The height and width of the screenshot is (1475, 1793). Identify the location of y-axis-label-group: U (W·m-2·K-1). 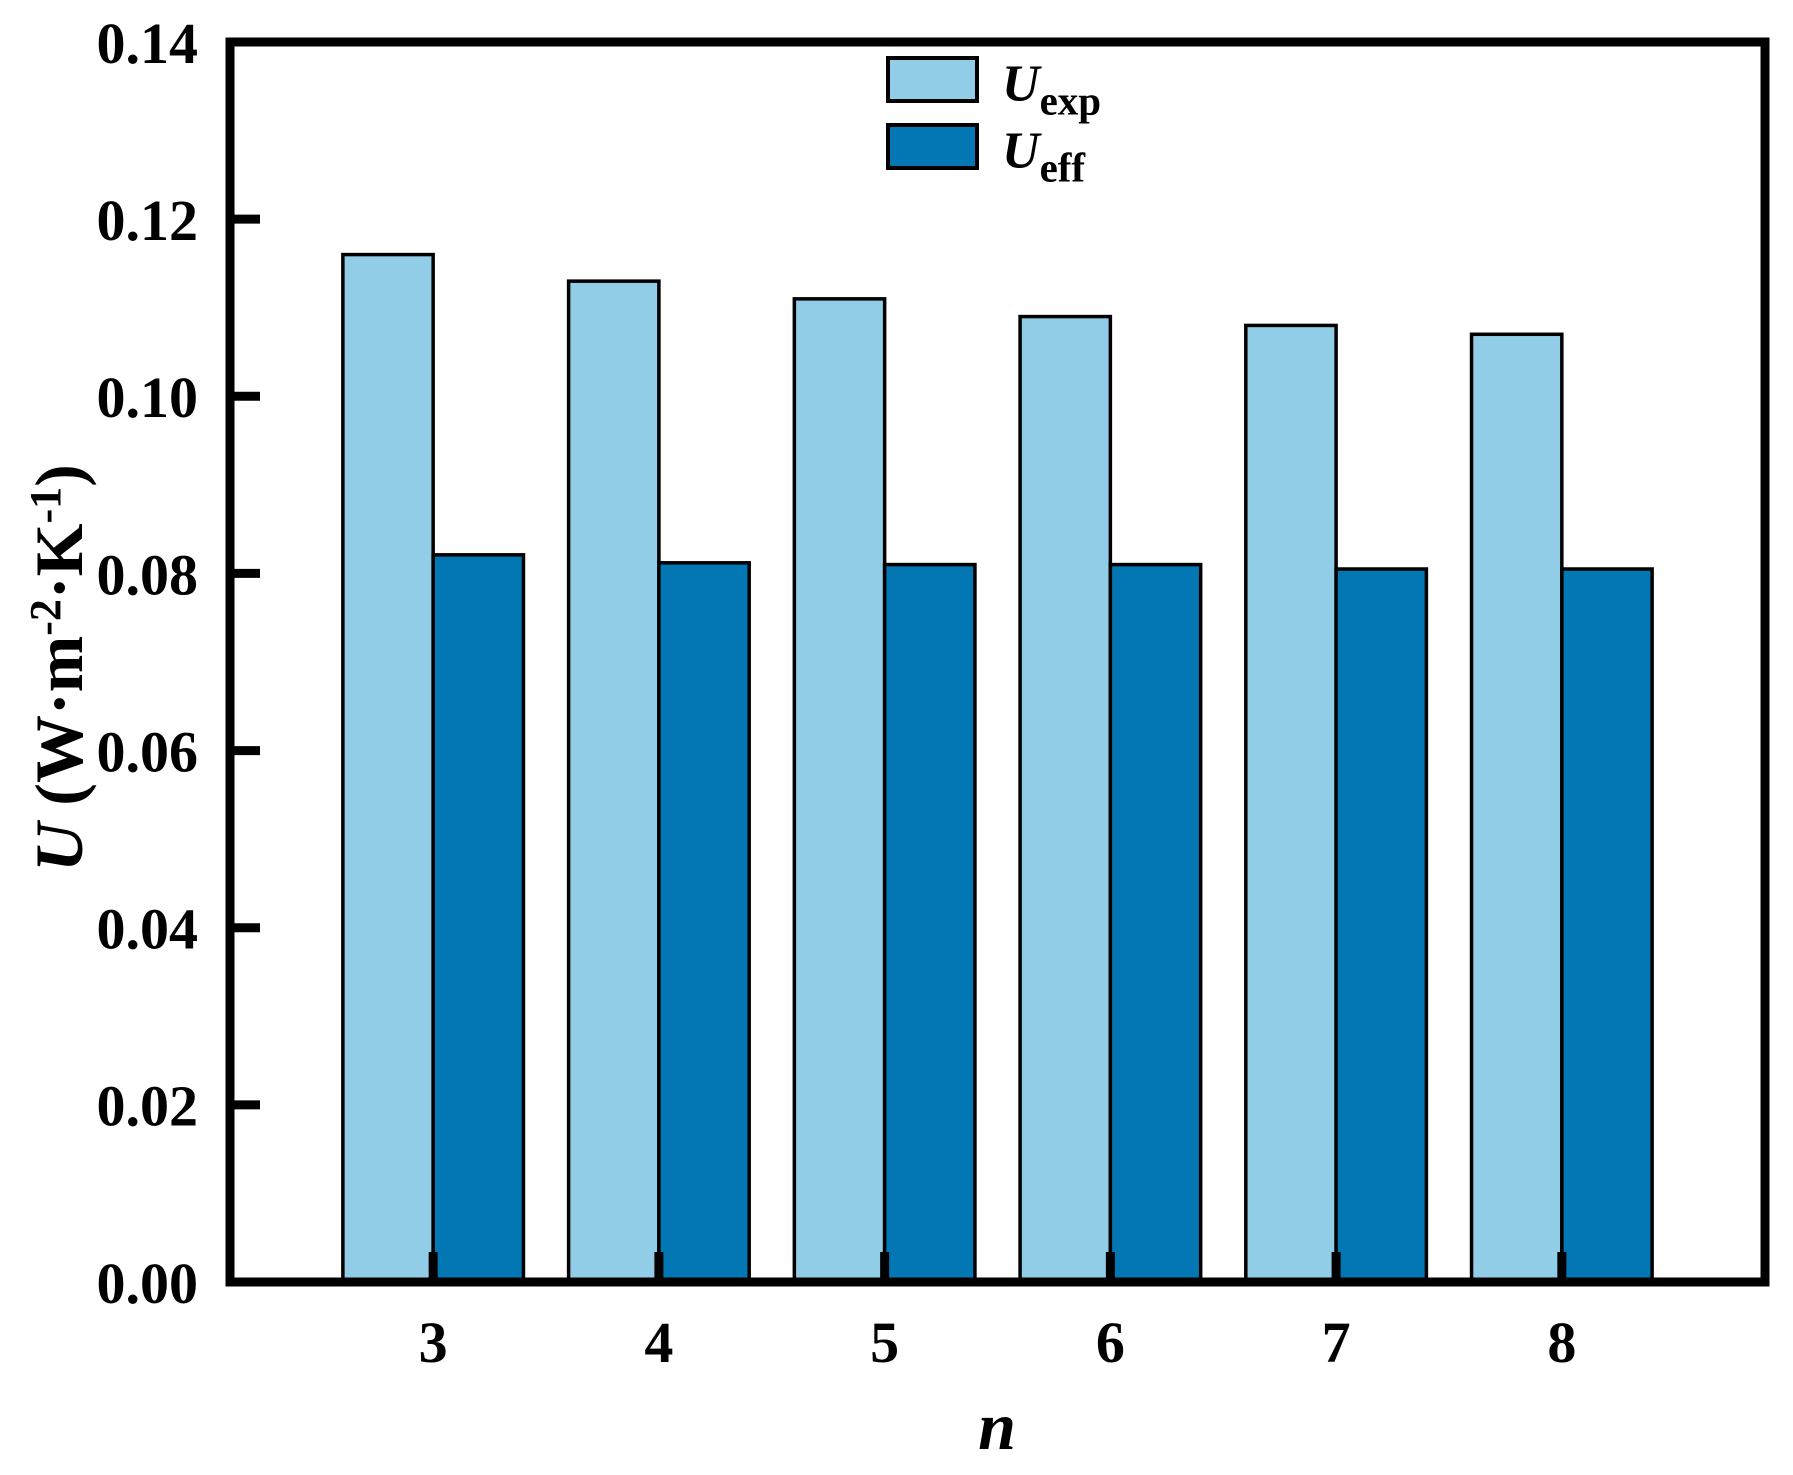
(59, 668).